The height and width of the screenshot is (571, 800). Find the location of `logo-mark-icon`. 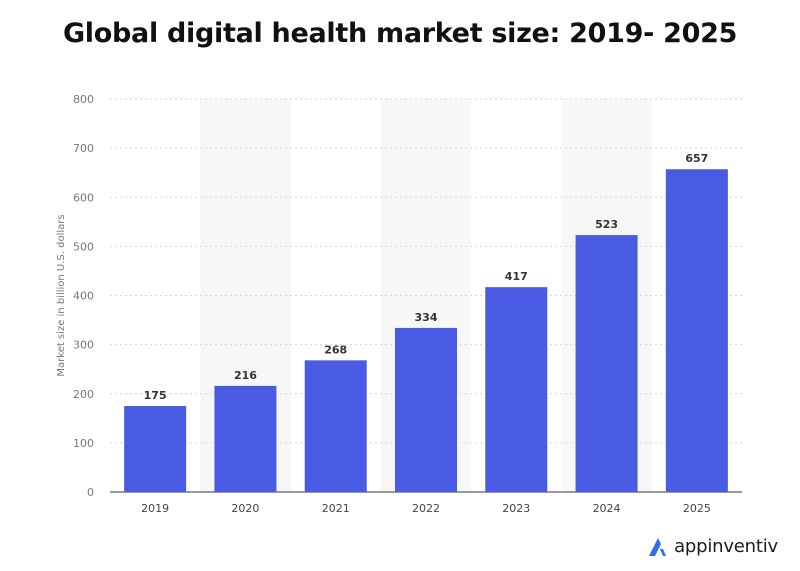

logo-mark-icon is located at coordinates (658, 547).